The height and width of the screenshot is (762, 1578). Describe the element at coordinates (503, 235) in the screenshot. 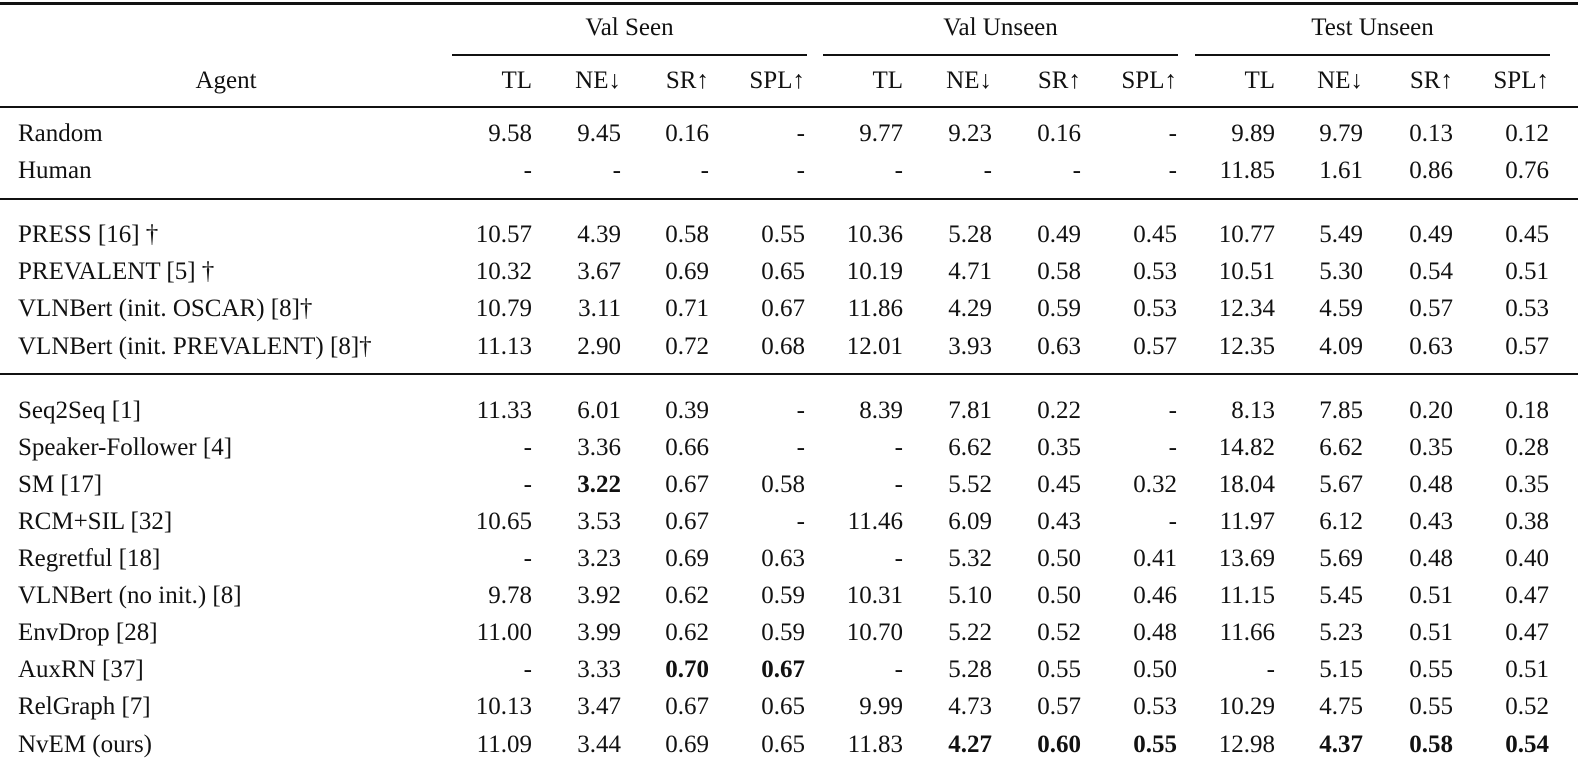

I see `cell: 10.57` at that location.